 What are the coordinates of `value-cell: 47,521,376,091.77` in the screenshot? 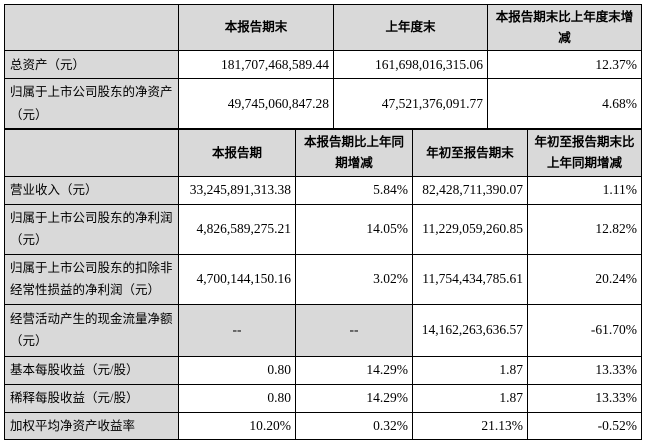 It's located at (410, 104).